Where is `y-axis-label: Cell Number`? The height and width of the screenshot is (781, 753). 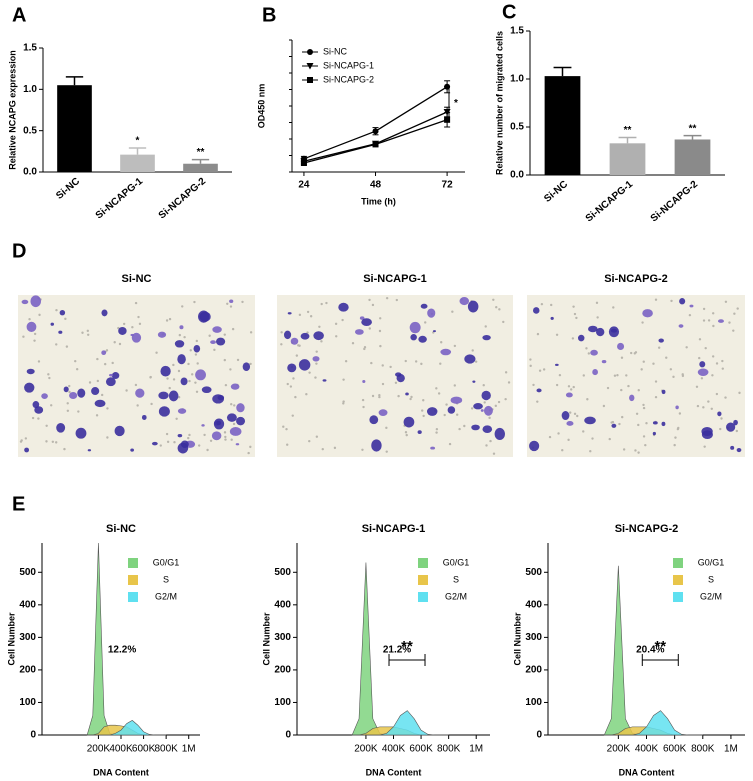
y-axis-label: Cell Number is located at coordinates (266, 639).